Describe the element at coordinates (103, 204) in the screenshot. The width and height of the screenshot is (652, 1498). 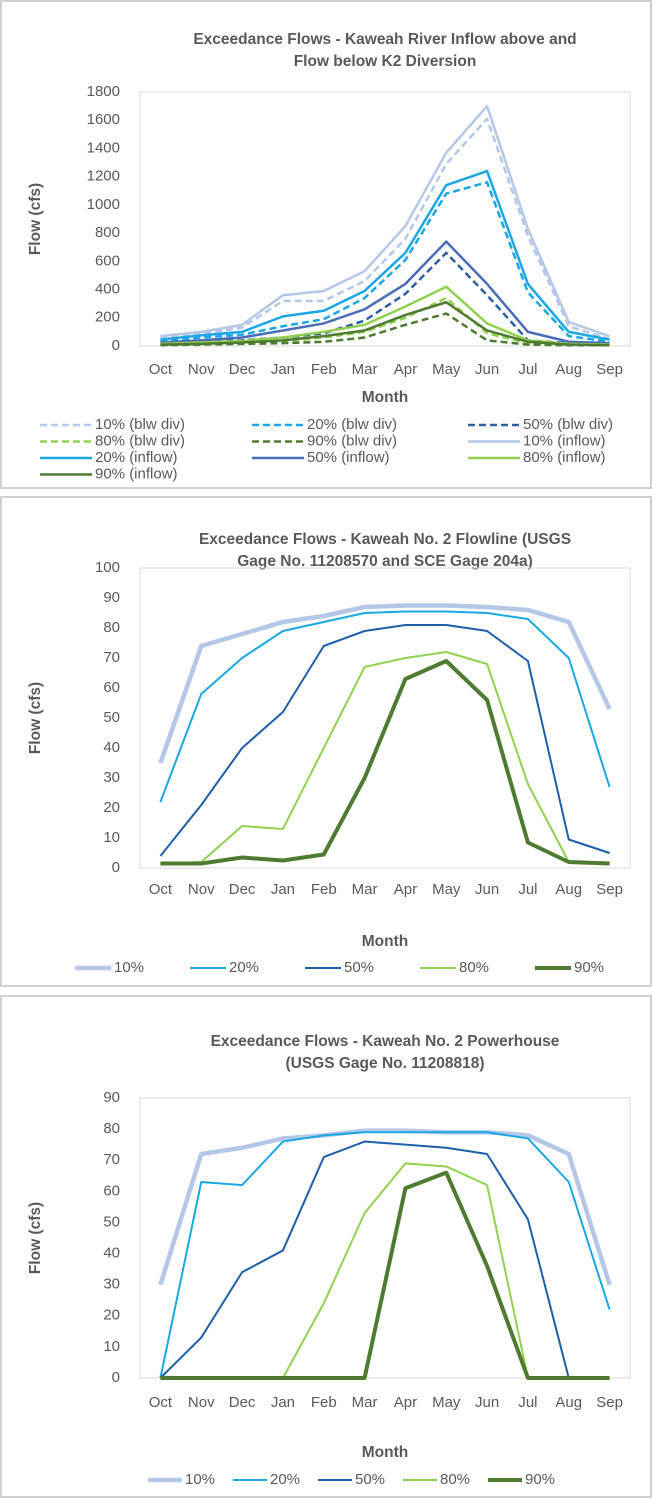
I see `y-tick-label: 1000` at that location.